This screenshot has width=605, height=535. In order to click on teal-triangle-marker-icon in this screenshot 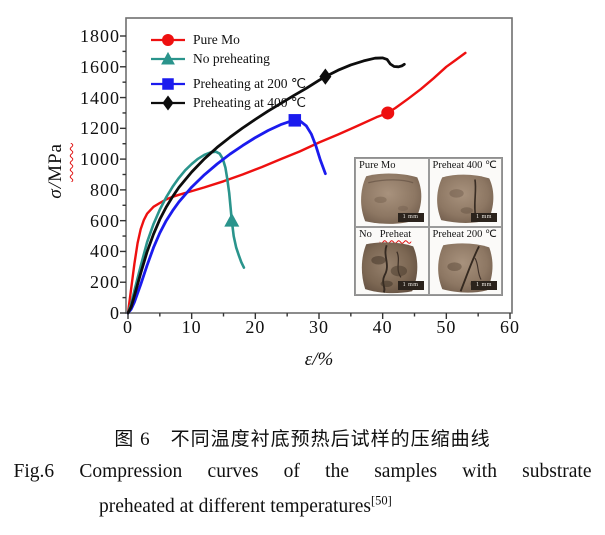, I will do `click(168, 59)`.